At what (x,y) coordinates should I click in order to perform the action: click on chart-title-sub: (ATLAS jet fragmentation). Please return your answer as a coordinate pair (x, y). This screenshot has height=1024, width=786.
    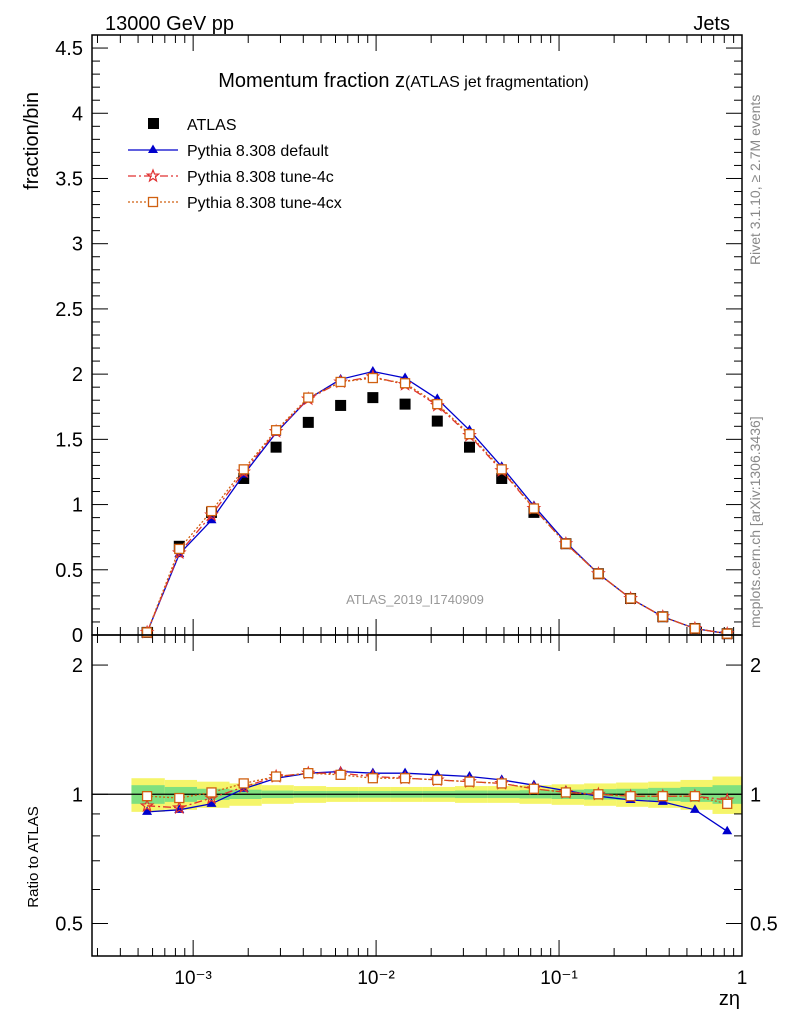
    Looking at the image, I should click on (497, 82).